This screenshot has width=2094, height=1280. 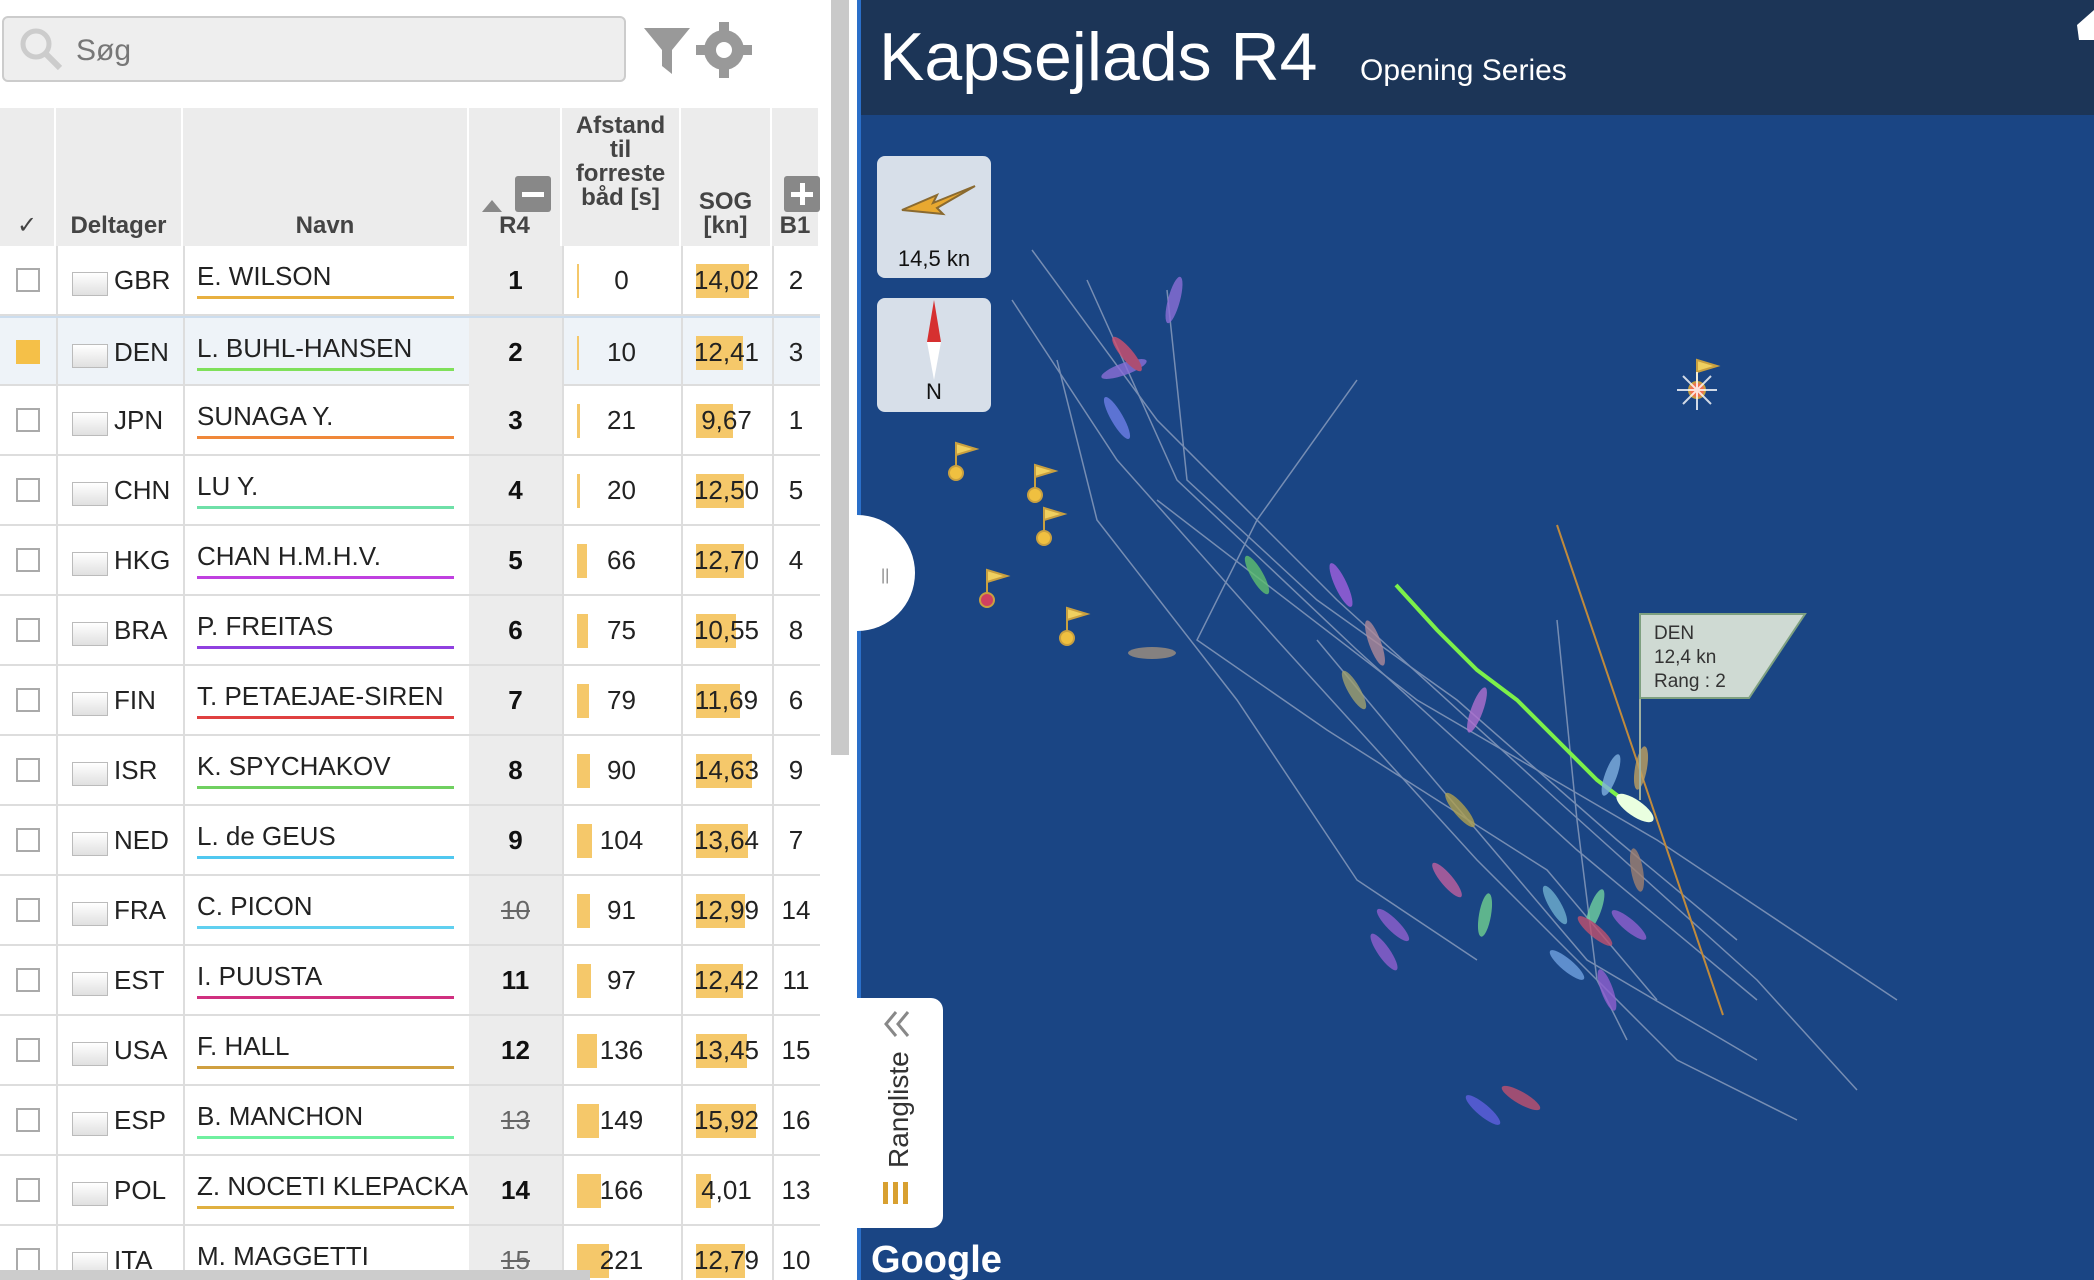 I want to click on ranking-tab: Rangliste, so click(x=900, y=1113).